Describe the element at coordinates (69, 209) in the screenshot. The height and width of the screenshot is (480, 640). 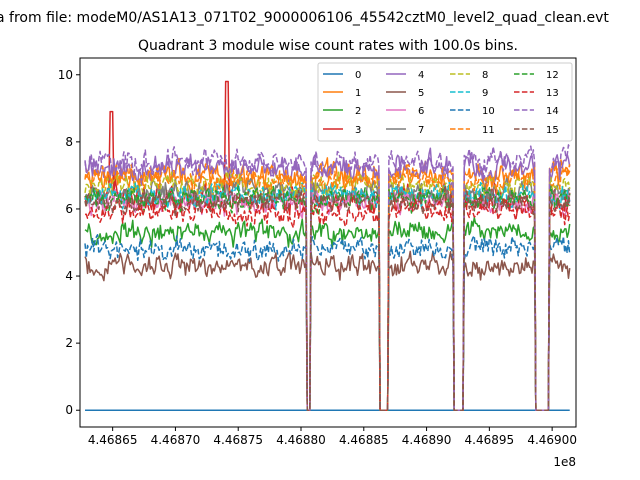
I see `y-tick-label: 6` at that location.